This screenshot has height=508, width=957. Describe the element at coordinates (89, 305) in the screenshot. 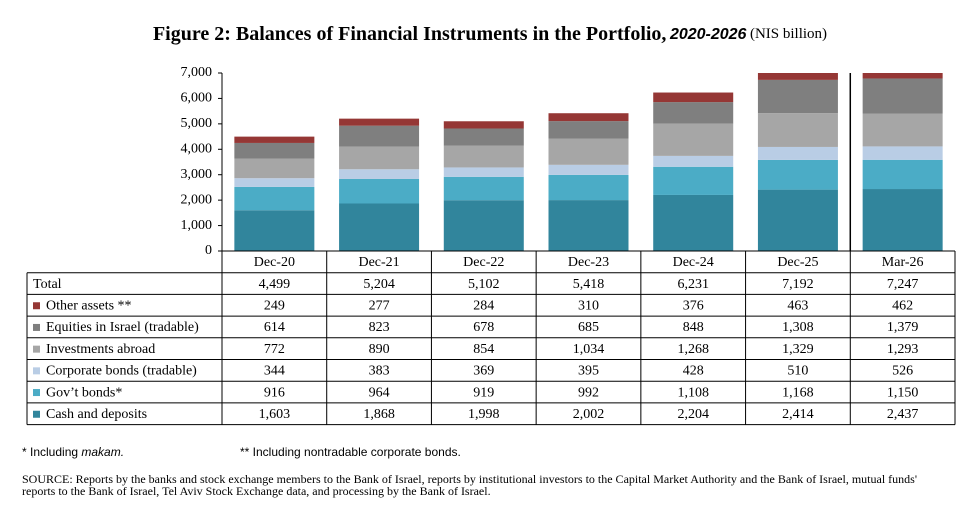

I see `row-label: Other assets **` at that location.